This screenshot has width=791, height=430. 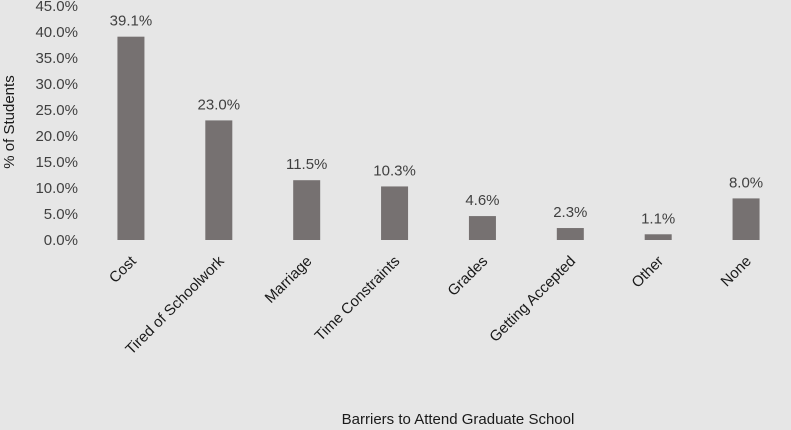 I want to click on y-tick-label: 0.0%, so click(x=61, y=240).